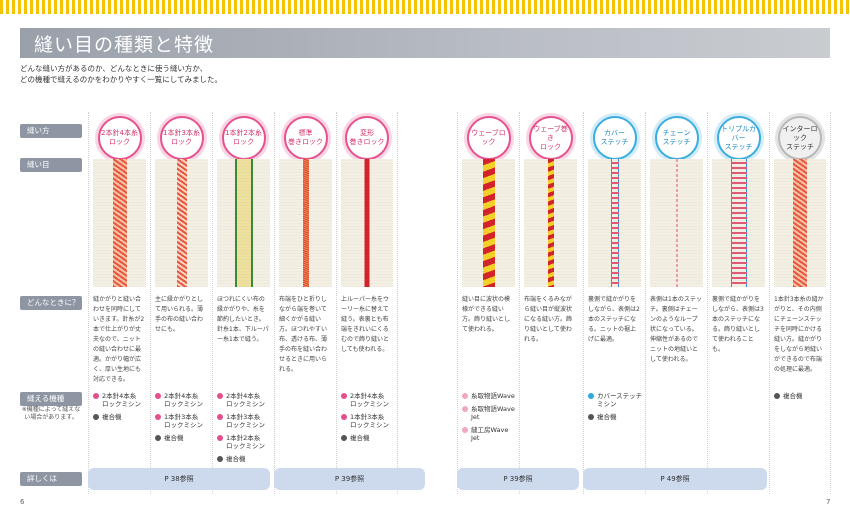 Image resolution: width=850 pixels, height=520 pixels. Describe the element at coordinates (551, 138) in the screenshot. I see `stitch-name: ウェーブ巻き ロック` at that location.